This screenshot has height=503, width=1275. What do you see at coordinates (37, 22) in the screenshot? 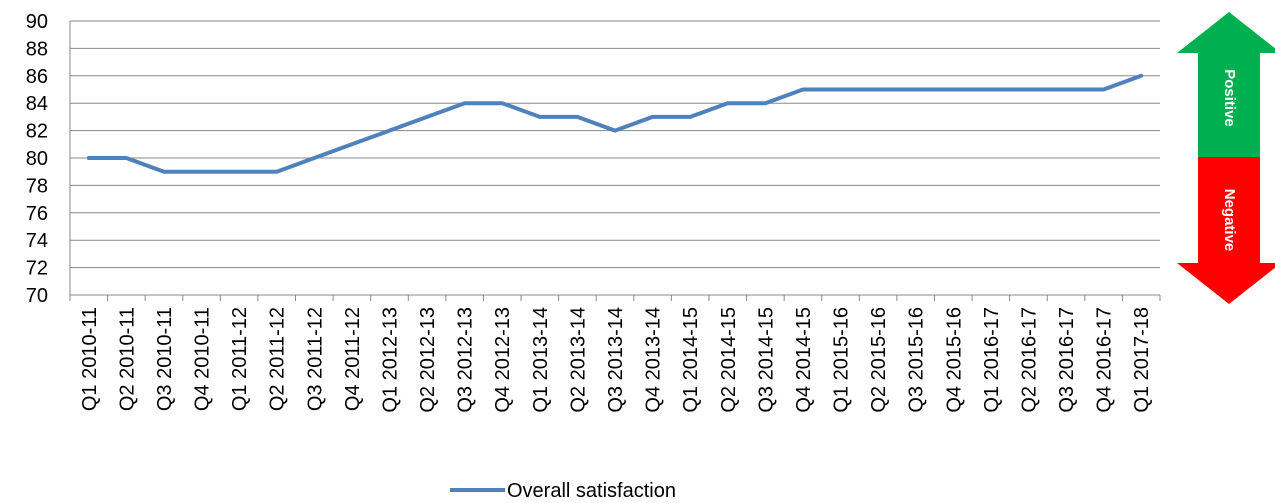
I see `y-tick-label: 90` at bounding box center [37, 22].